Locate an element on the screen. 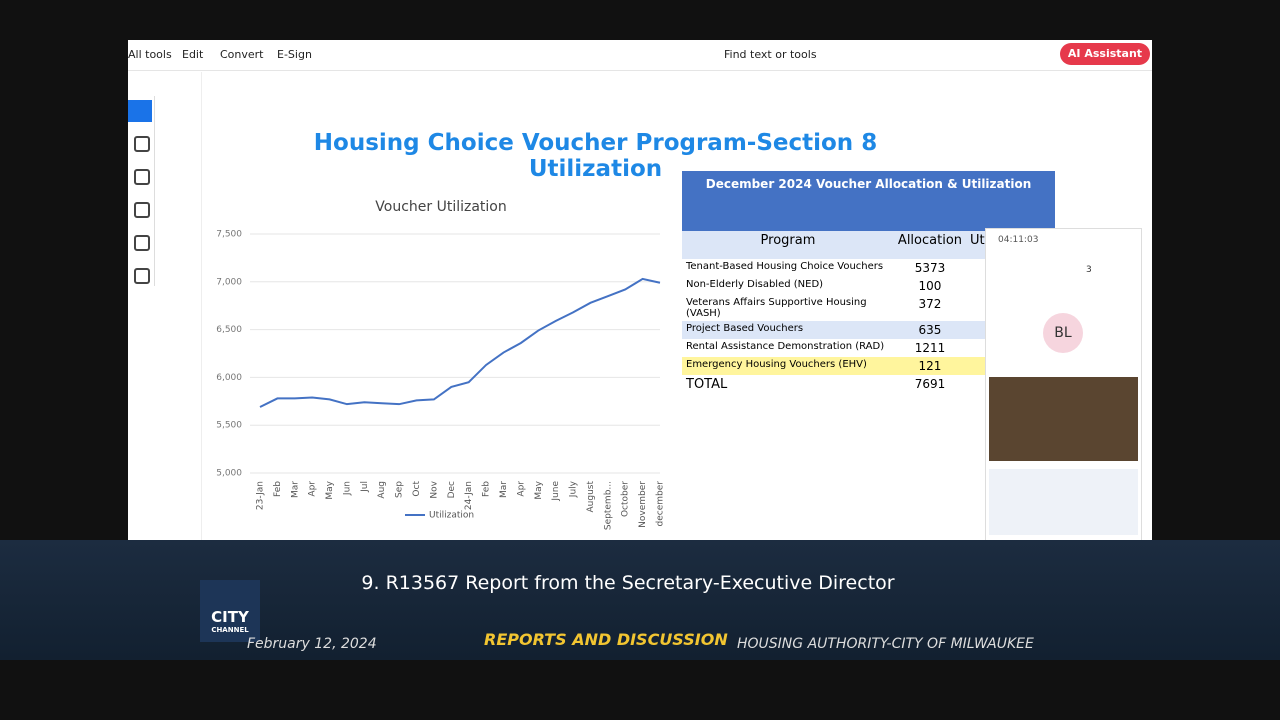 Image resolution: width=1280 pixels, height=720 pixels. ai-assistant: AI Assistant is located at coordinates (1105, 54).